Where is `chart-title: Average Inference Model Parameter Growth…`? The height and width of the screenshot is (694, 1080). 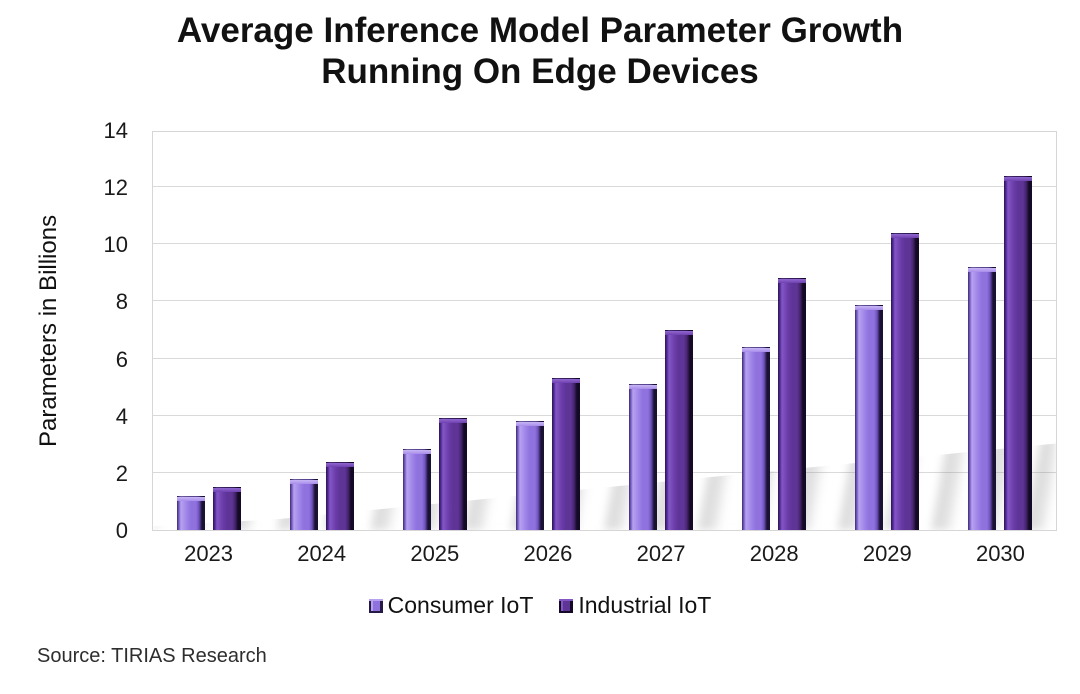 chart-title: Average Inference Model Parameter Growth… is located at coordinates (540, 51).